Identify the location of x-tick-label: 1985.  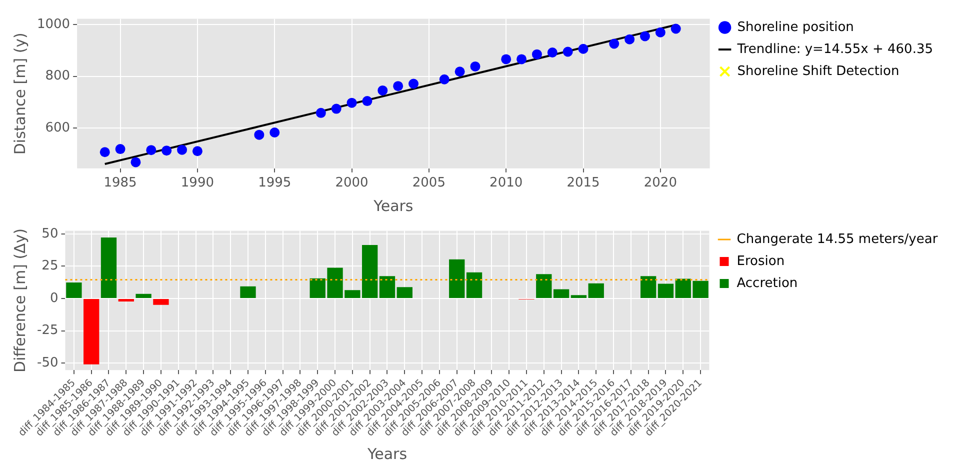
(120, 183).